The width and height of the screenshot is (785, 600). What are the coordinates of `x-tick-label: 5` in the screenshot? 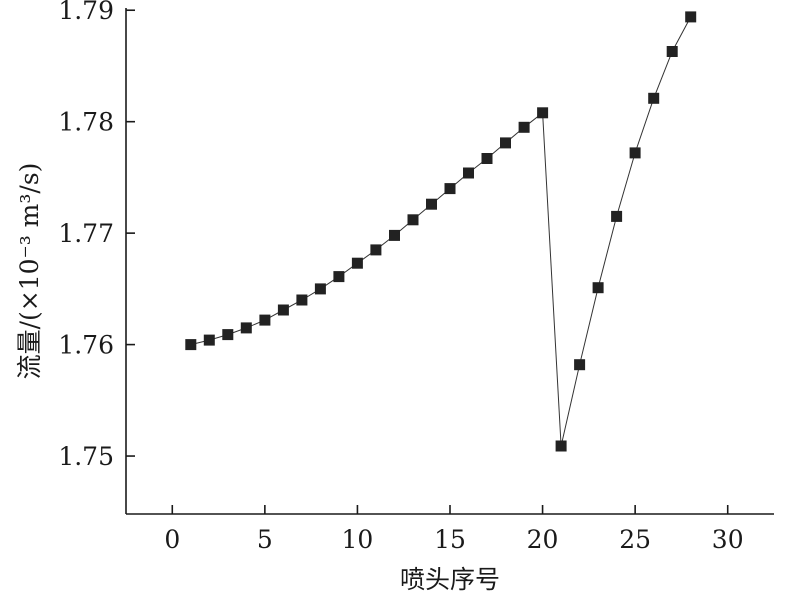 It's located at (265, 539).